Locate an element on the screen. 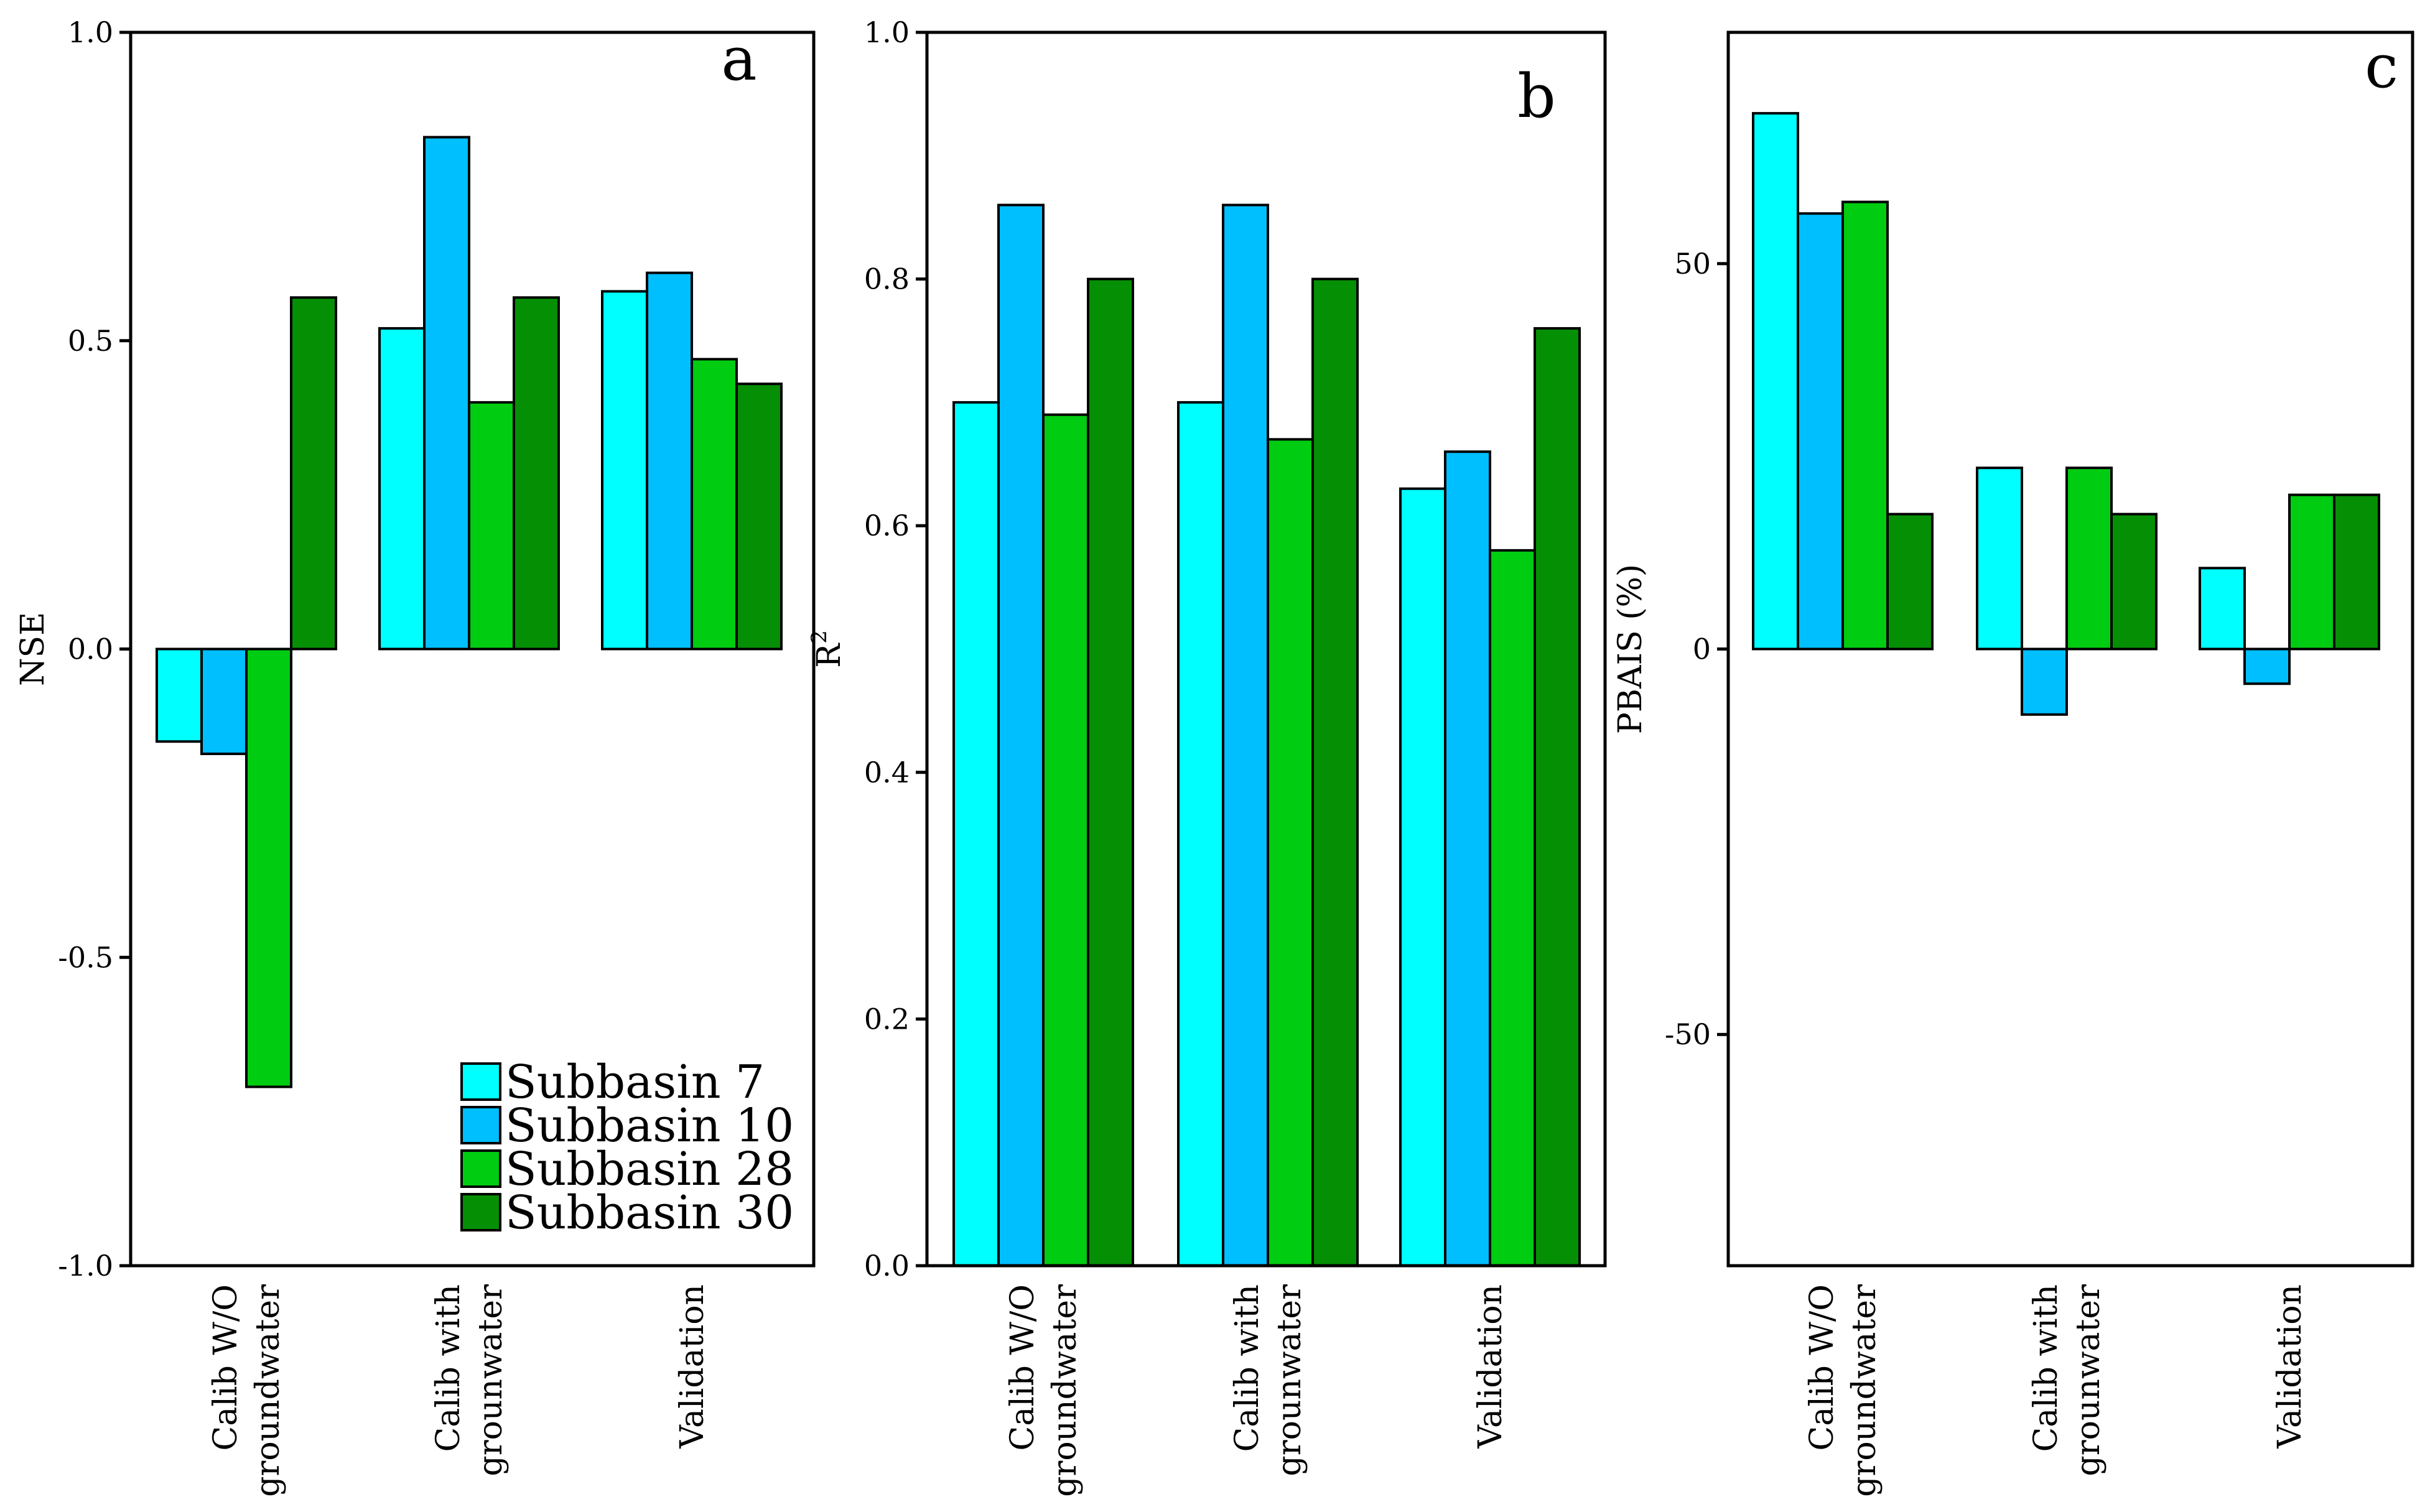 This screenshot has height=1512, width=2430. x-category-label-c: groundwater is located at coordinates (1864, 1390).